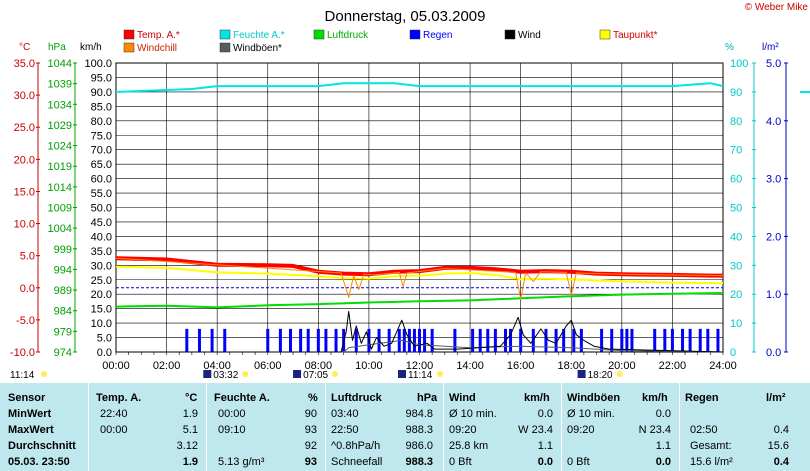  What do you see at coordinates (24, 225) in the screenshot?
I see `y-tick-label-temp: 10.0` at bounding box center [24, 225].